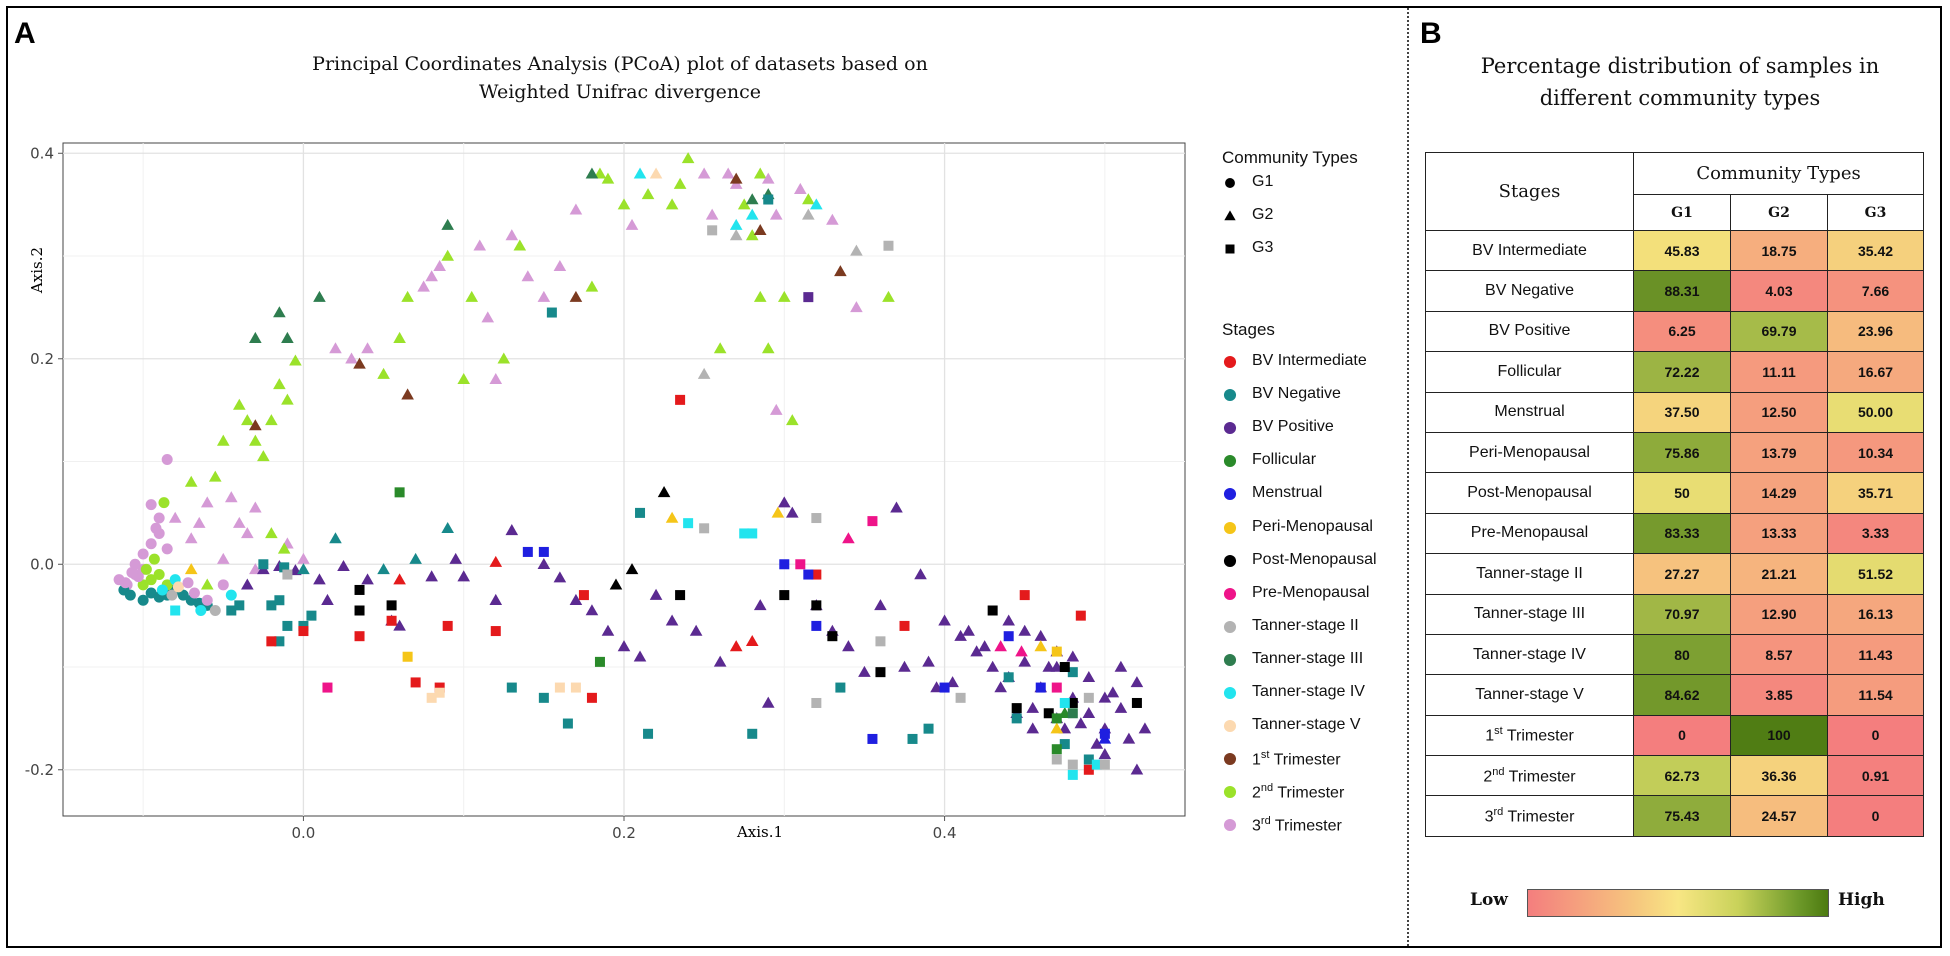 Image resolution: width=1950 pixels, height=956 pixels. Describe the element at coordinates (1305, 626) in the screenshot. I see `legend-stage-item: Tanner-stage II` at that location.